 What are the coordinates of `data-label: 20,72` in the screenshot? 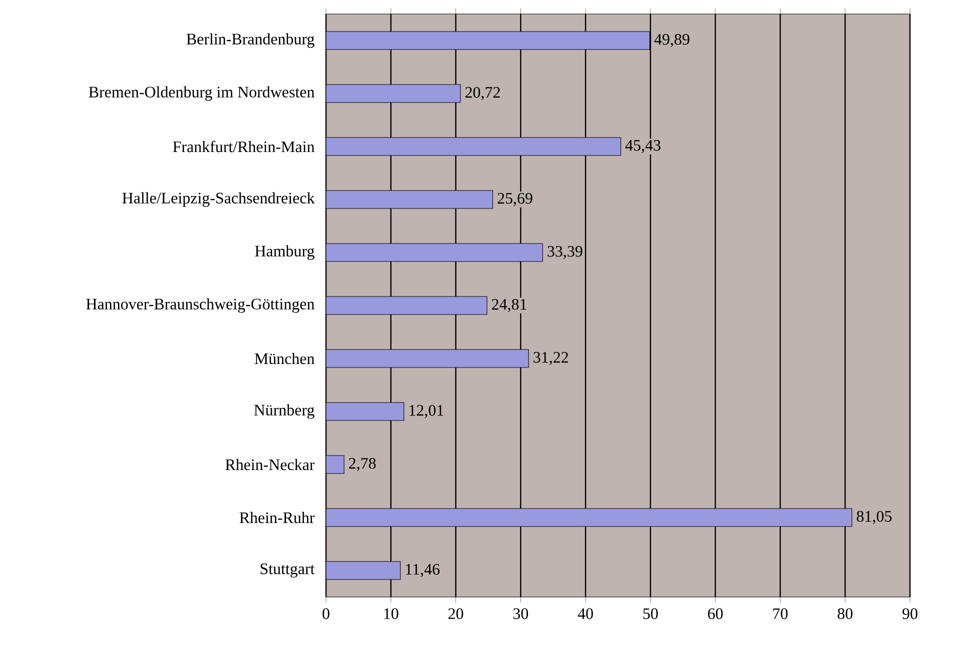 It's located at (482, 93).